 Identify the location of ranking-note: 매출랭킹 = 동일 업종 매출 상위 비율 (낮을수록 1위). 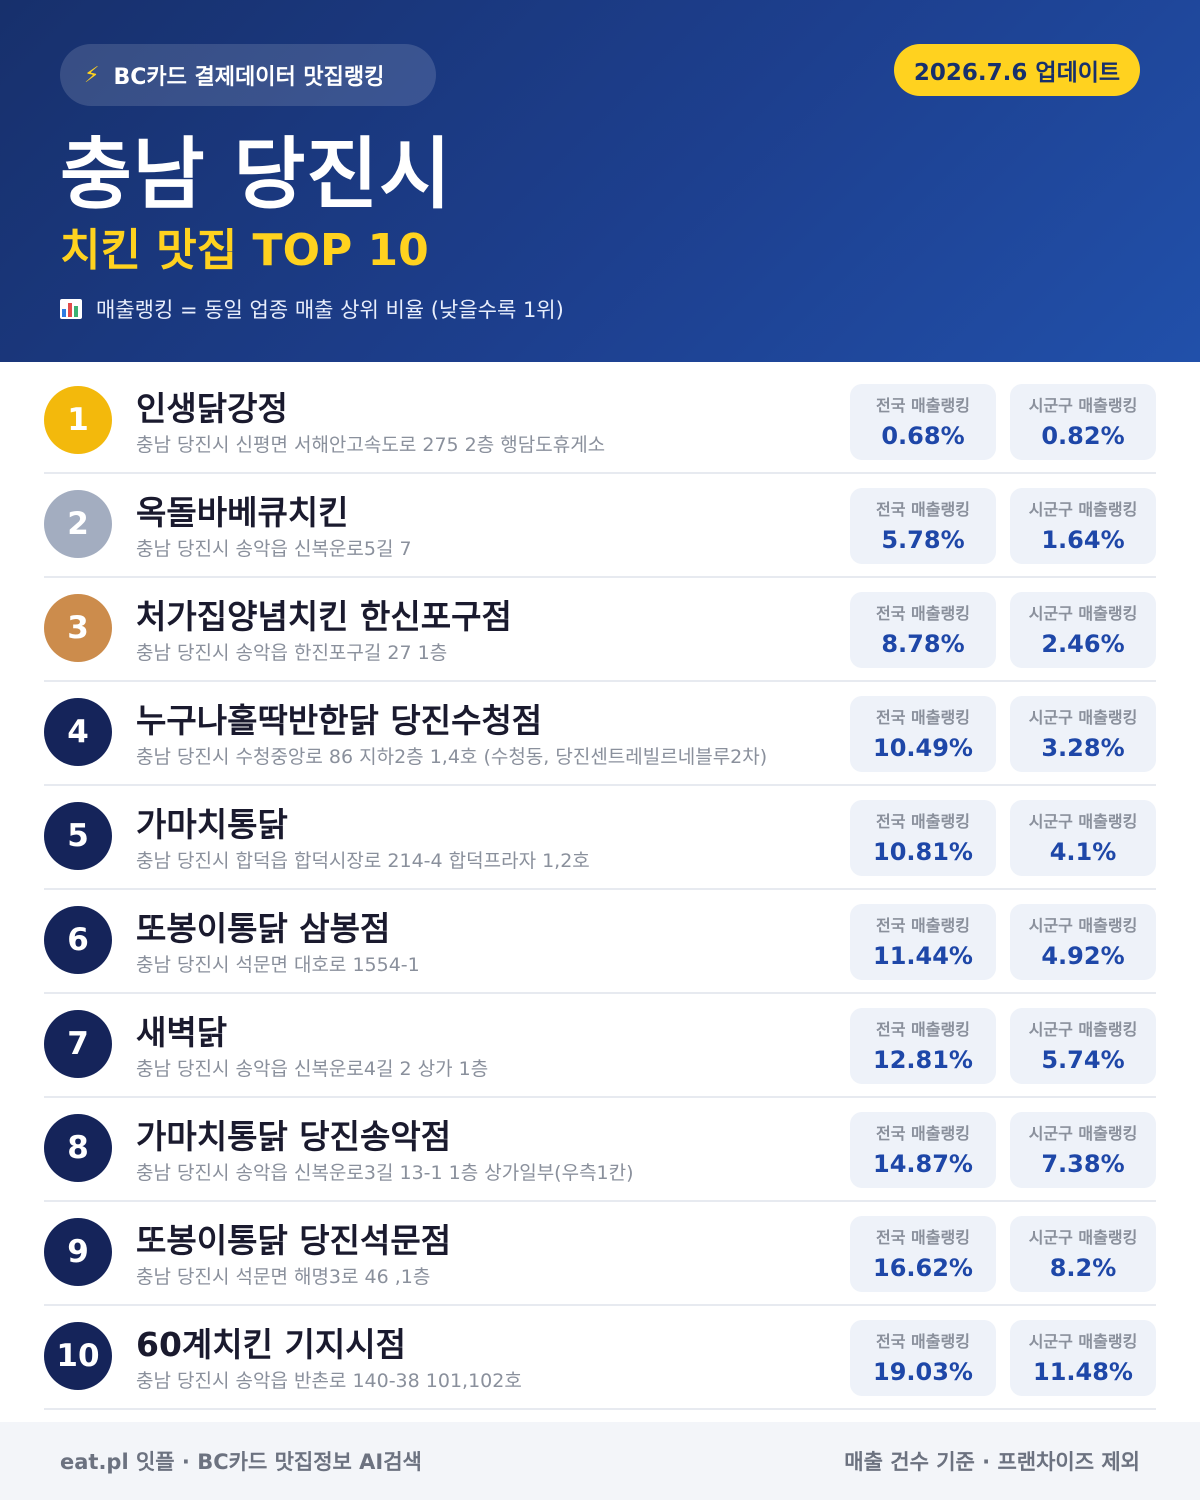
(312, 309).